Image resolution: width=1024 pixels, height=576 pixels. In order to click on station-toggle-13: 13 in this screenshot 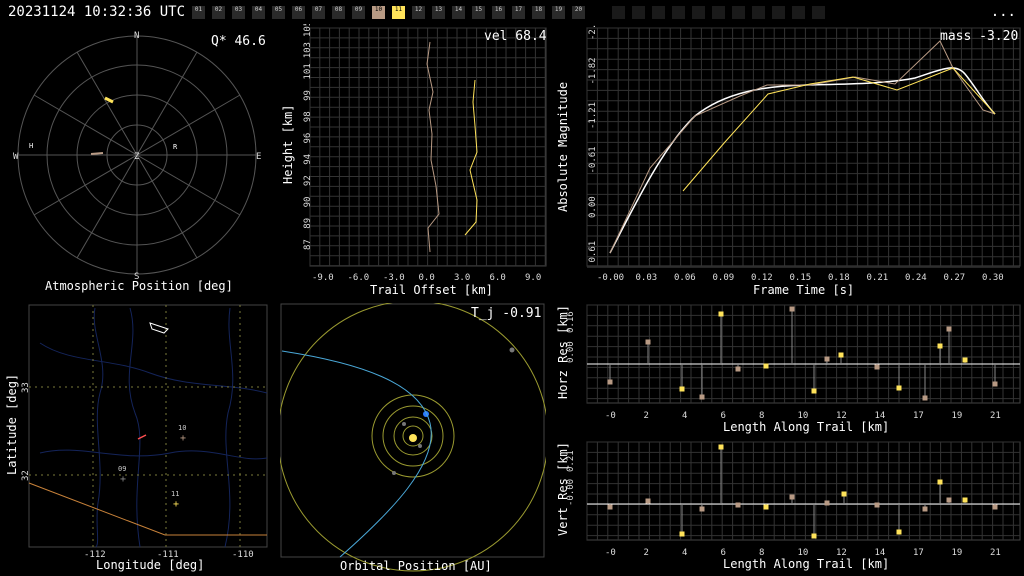, I will do `click(438, 12)`.